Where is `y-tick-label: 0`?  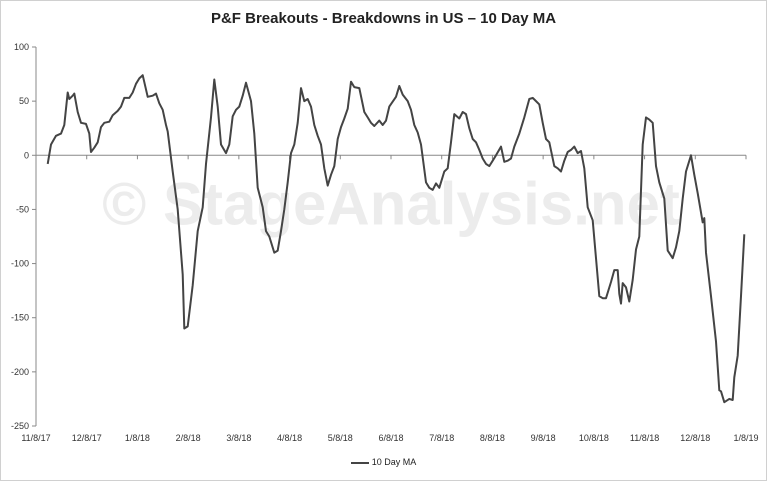
y-tick-label: 0 is located at coordinates (26, 155).